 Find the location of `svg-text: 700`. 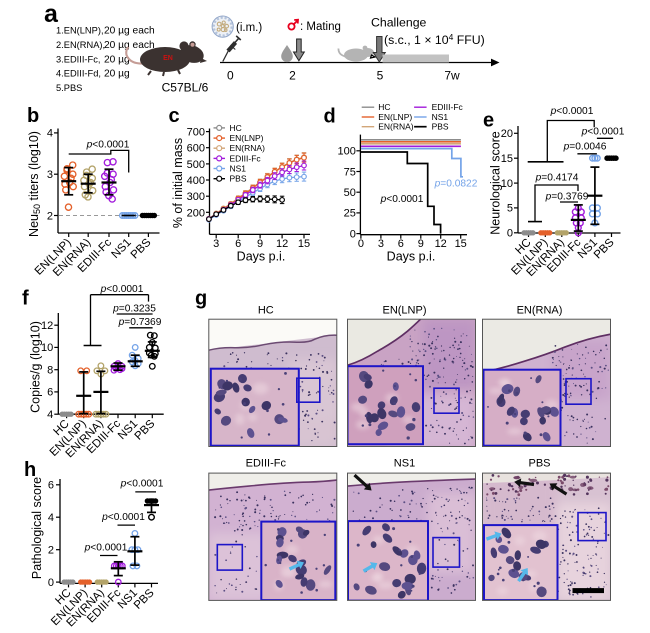

svg-text: 700 is located at coordinates (196, 133).